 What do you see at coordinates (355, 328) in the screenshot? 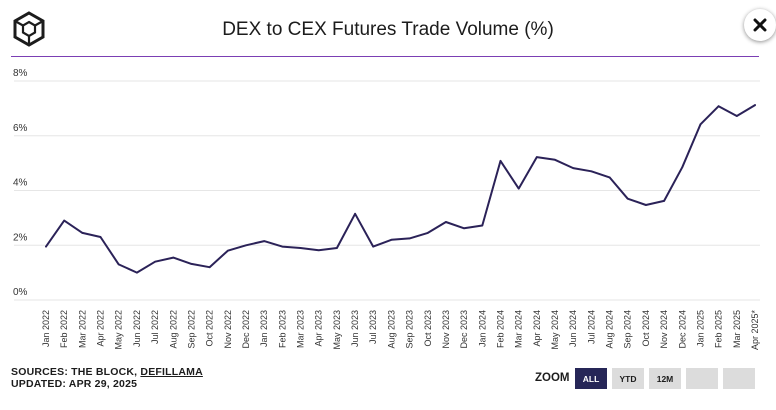
I see `x-tick-label: Jun 2023` at bounding box center [355, 328].